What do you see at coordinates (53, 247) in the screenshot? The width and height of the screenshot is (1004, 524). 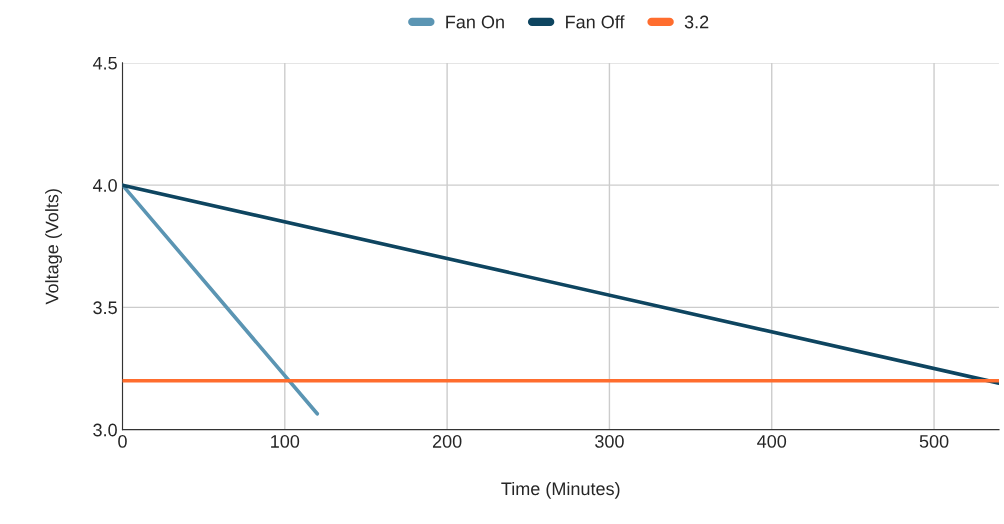 I see `y-axis-title: Voltage (Volts)` at bounding box center [53, 247].